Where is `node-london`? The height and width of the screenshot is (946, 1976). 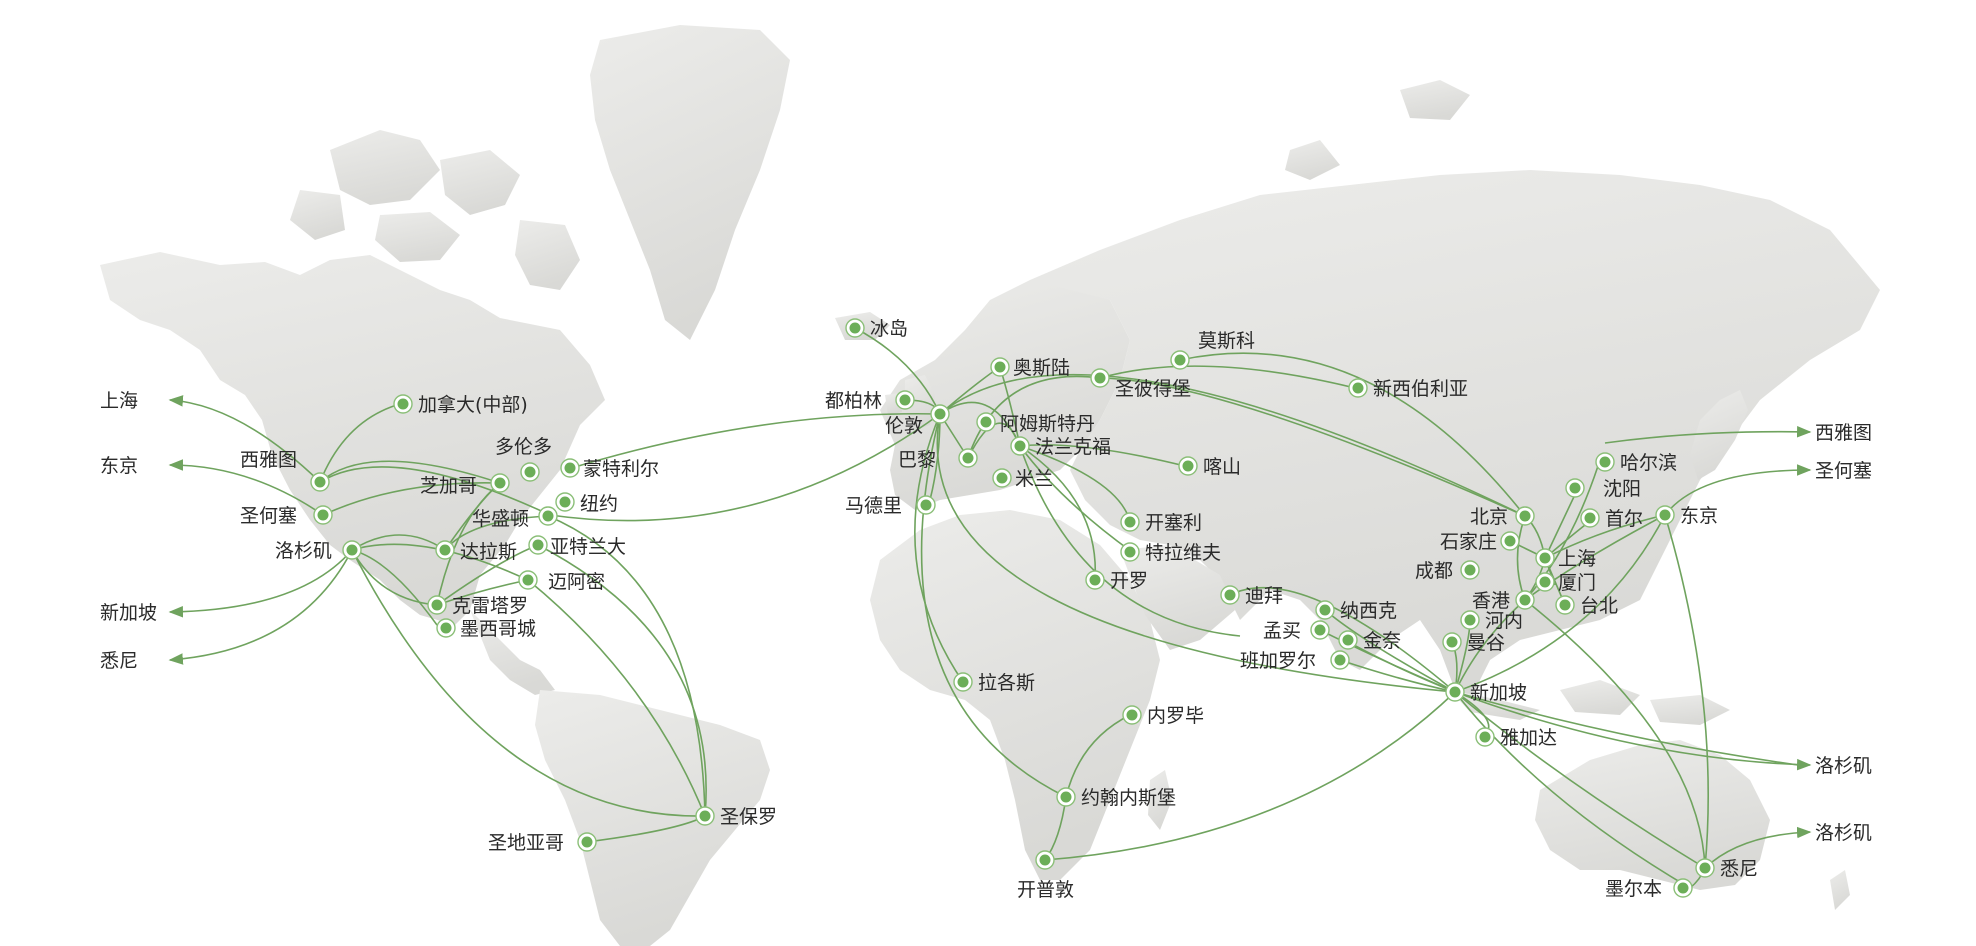
node-london is located at coordinates (940, 414).